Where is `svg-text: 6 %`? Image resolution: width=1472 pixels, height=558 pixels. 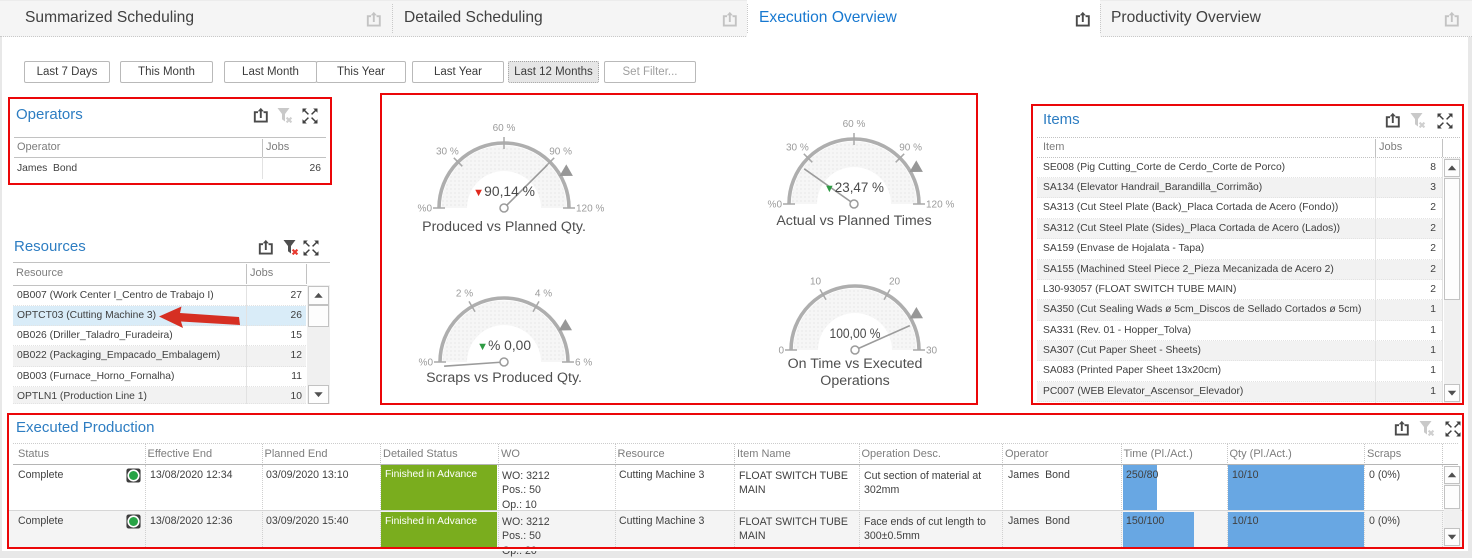
svg-text: 6 % is located at coordinates (583, 363).